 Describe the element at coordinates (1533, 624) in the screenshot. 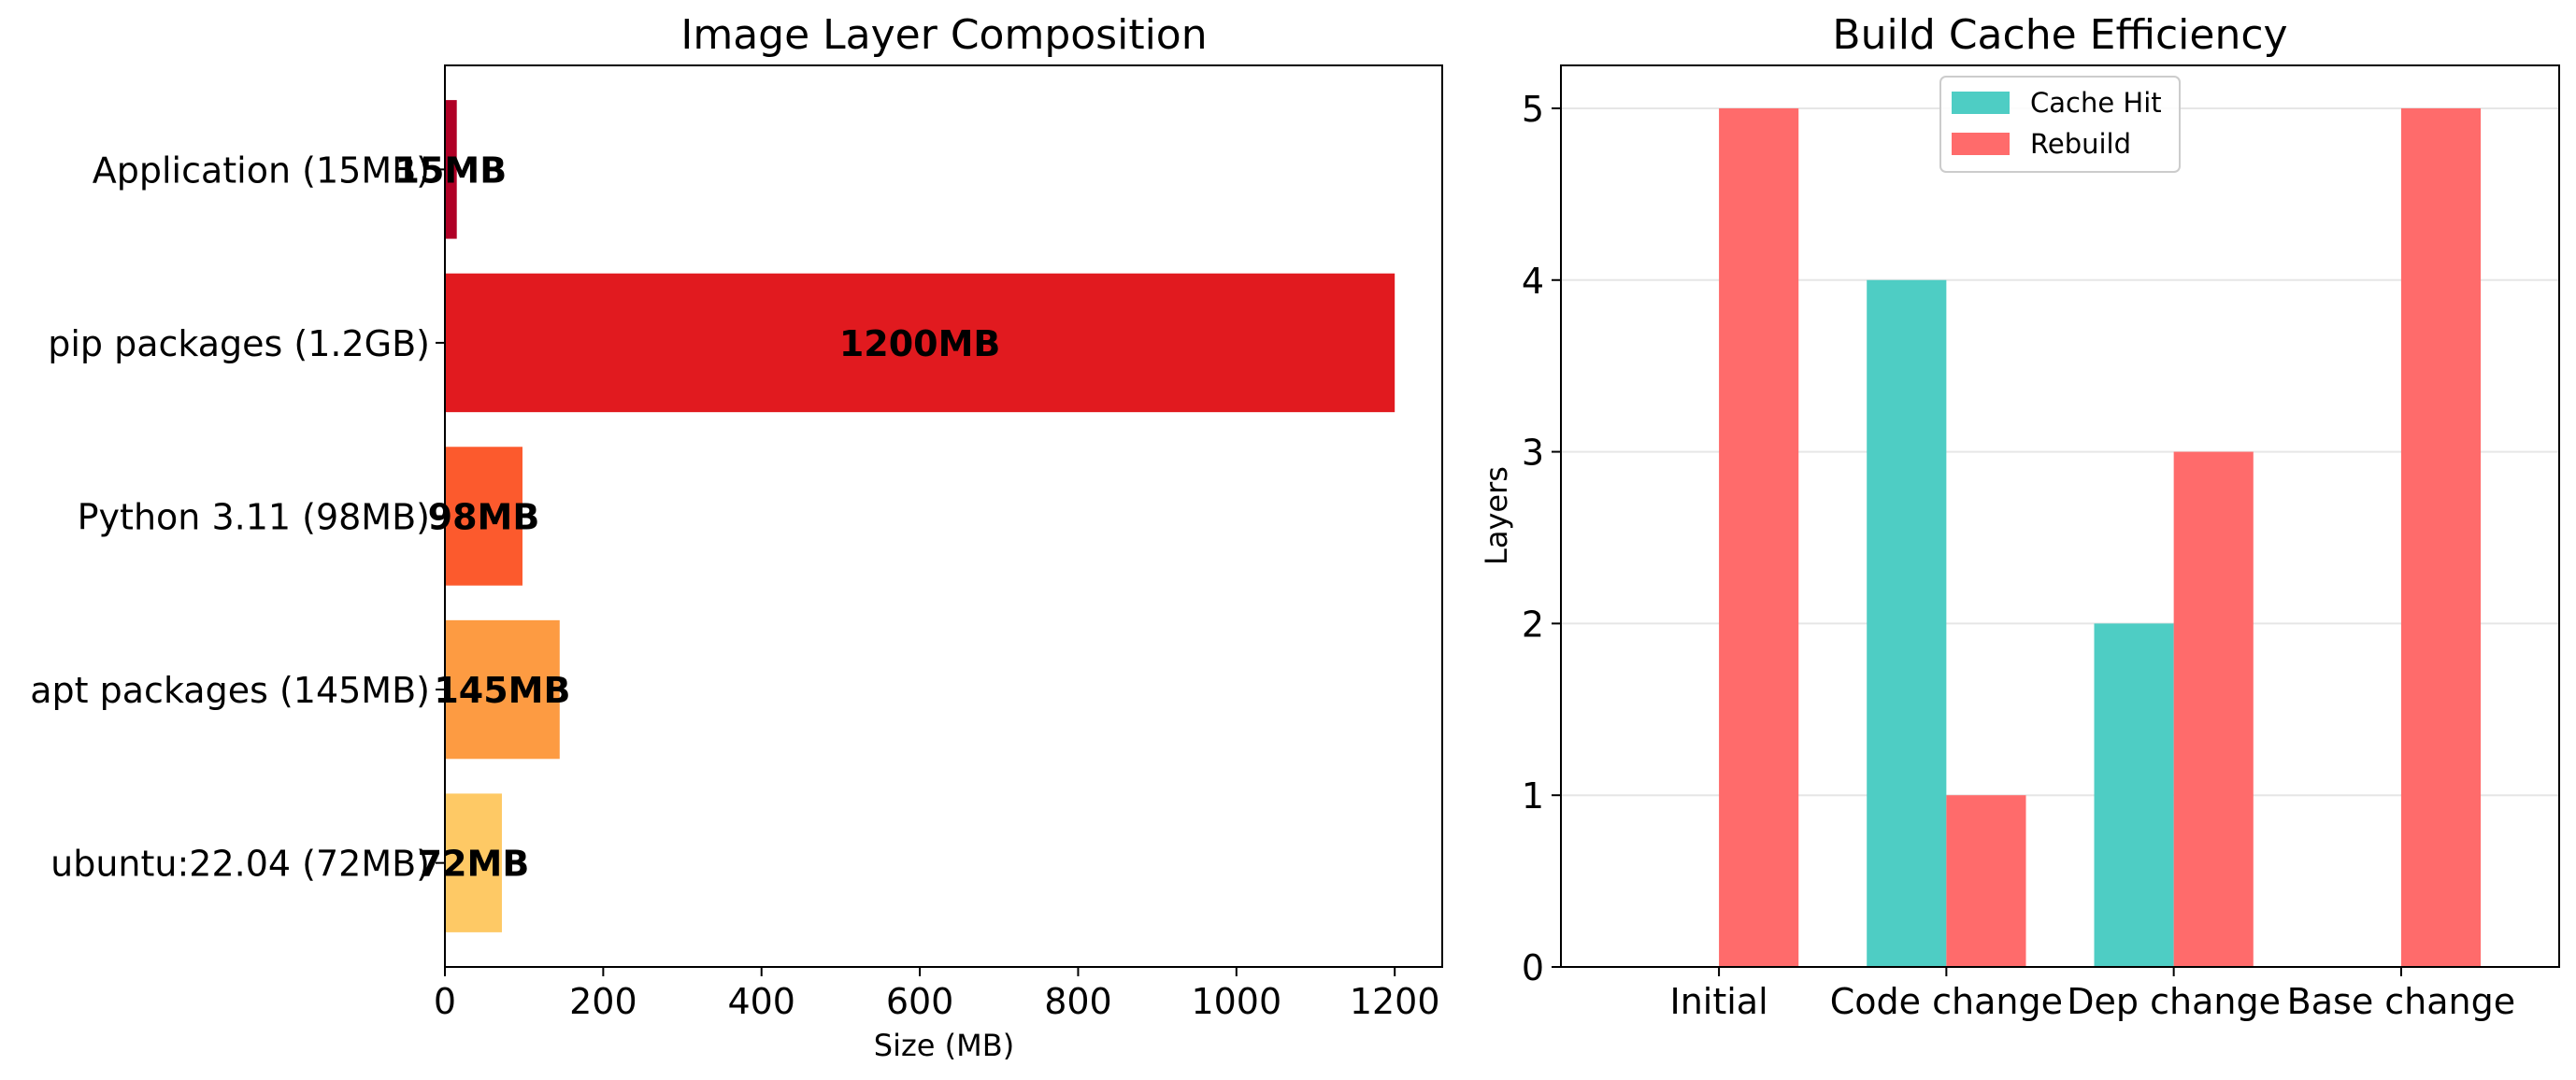

I see `y-tick-label: 2` at that location.